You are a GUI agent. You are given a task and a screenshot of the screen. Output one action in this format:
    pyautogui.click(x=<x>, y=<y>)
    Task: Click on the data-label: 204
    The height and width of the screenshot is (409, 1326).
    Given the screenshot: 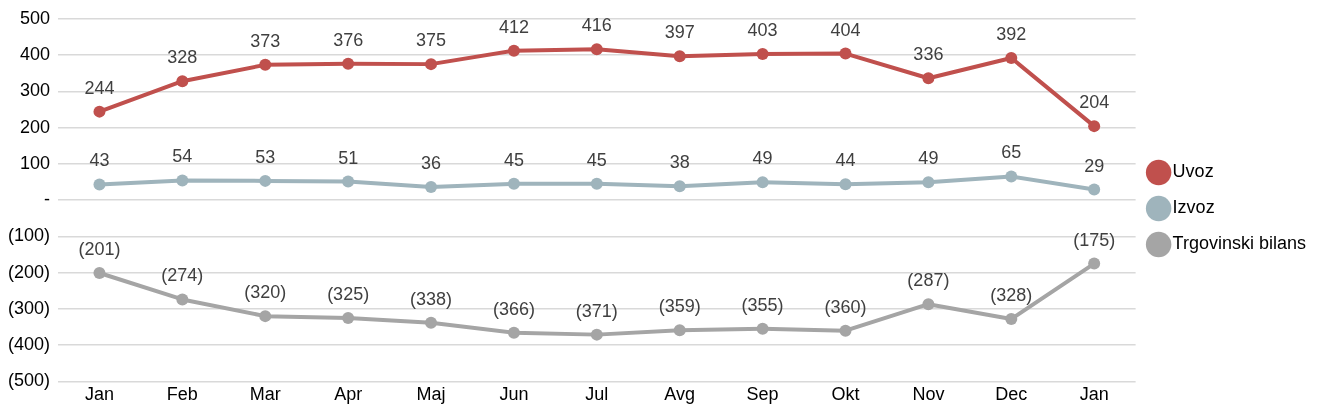 What is the action you would take?
    pyautogui.click(x=1094, y=102)
    